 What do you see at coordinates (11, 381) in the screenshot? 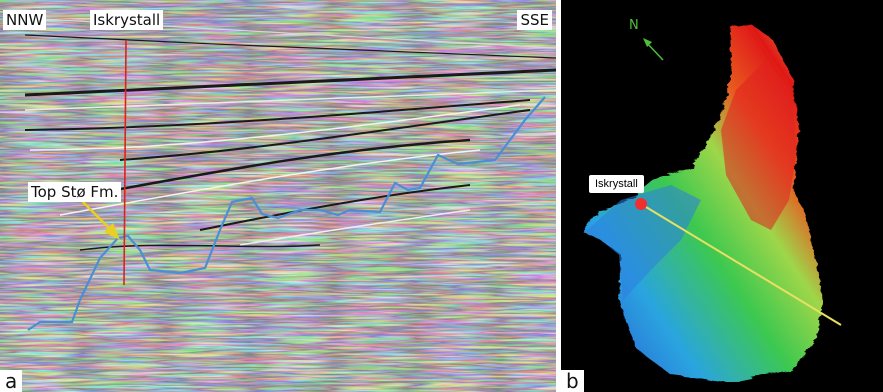
I see `panel-letter-a: a` at bounding box center [11, 381].